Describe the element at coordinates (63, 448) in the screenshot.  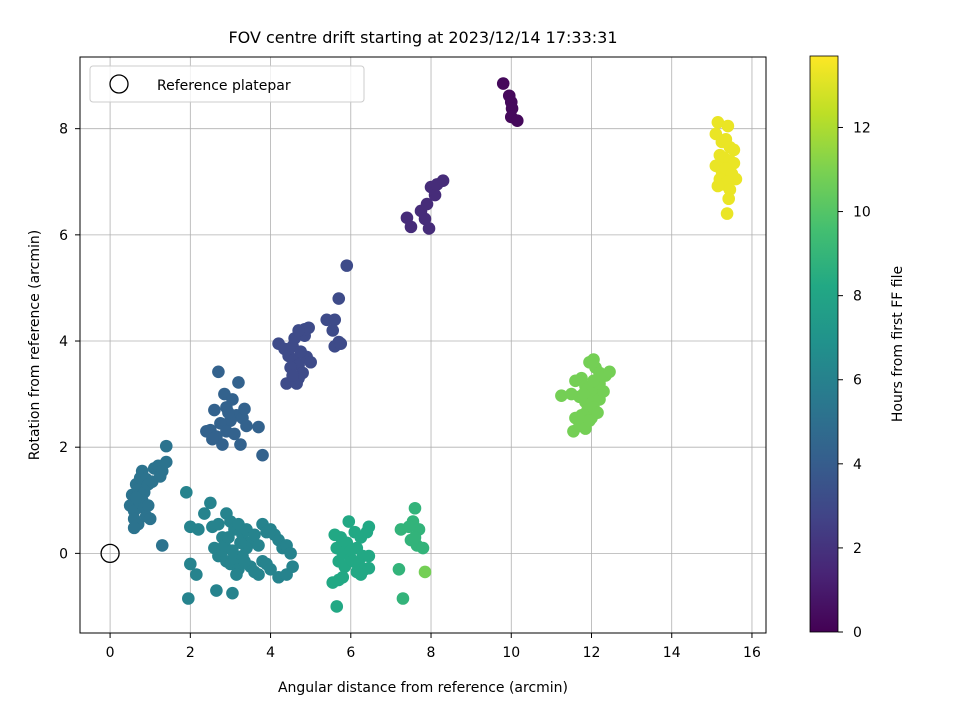
I see `y-tick-label: 2` at that location.